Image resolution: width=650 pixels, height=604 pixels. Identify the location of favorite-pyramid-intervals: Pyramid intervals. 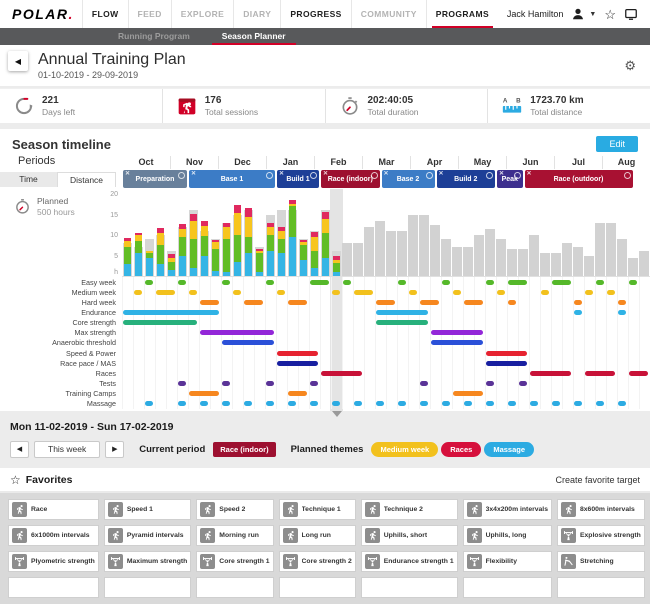
(147, 535).